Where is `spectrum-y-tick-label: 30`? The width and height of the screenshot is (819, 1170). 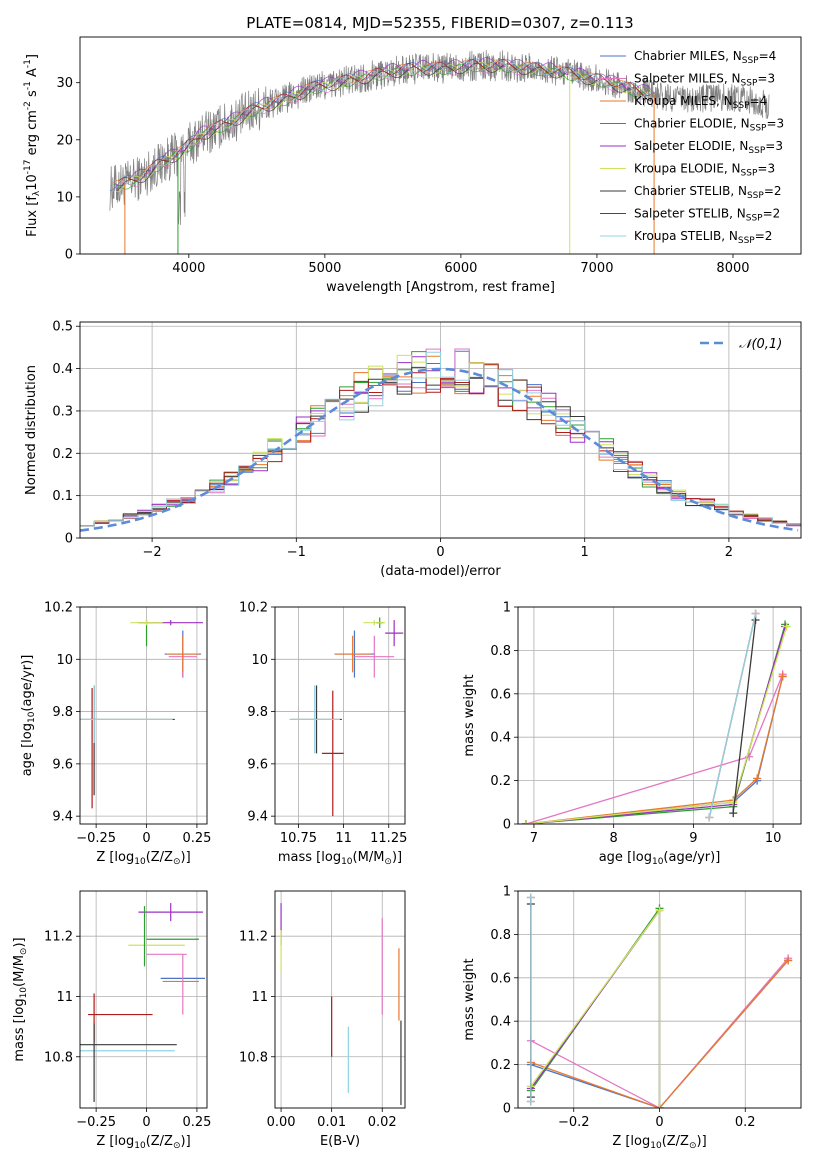
spectrum-y-tick-label: 30 is located at coordinates (64, 83).